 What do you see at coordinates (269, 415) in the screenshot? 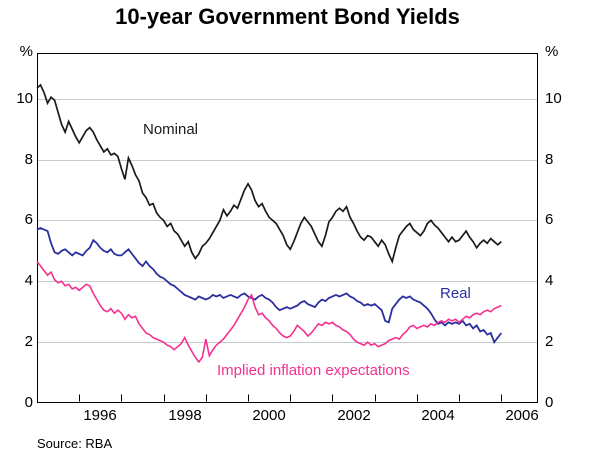
I see `x-axis-label-2000: 2000` at bounding box center [269, 415].